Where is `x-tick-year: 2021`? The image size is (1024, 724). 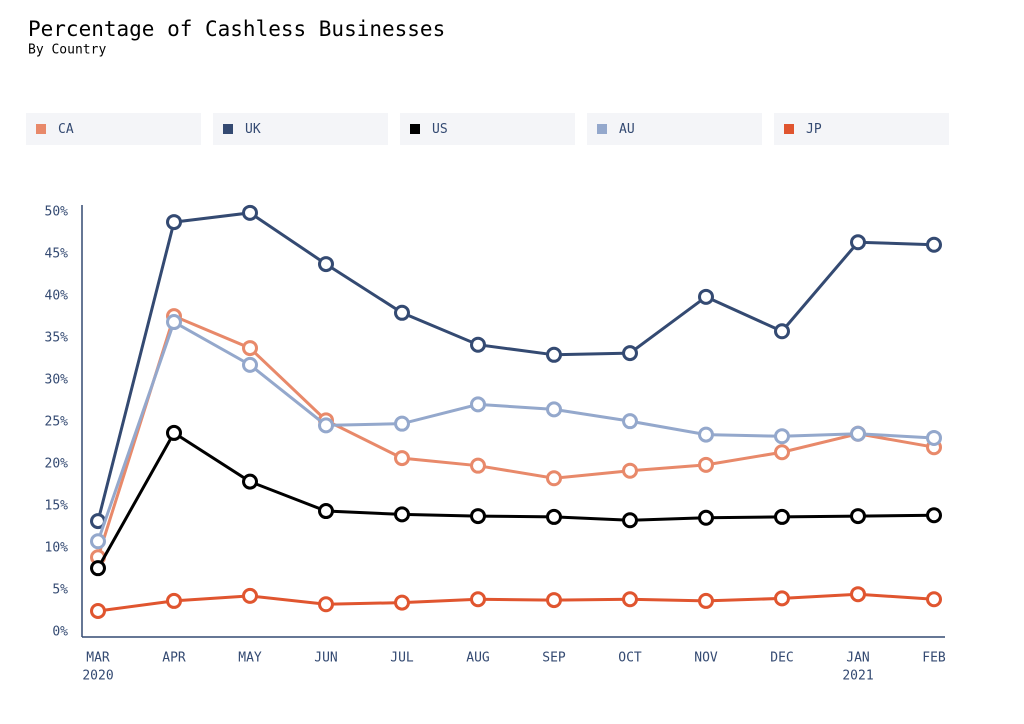
x-tick-year: 2021 is located at coordinates (857, 676).